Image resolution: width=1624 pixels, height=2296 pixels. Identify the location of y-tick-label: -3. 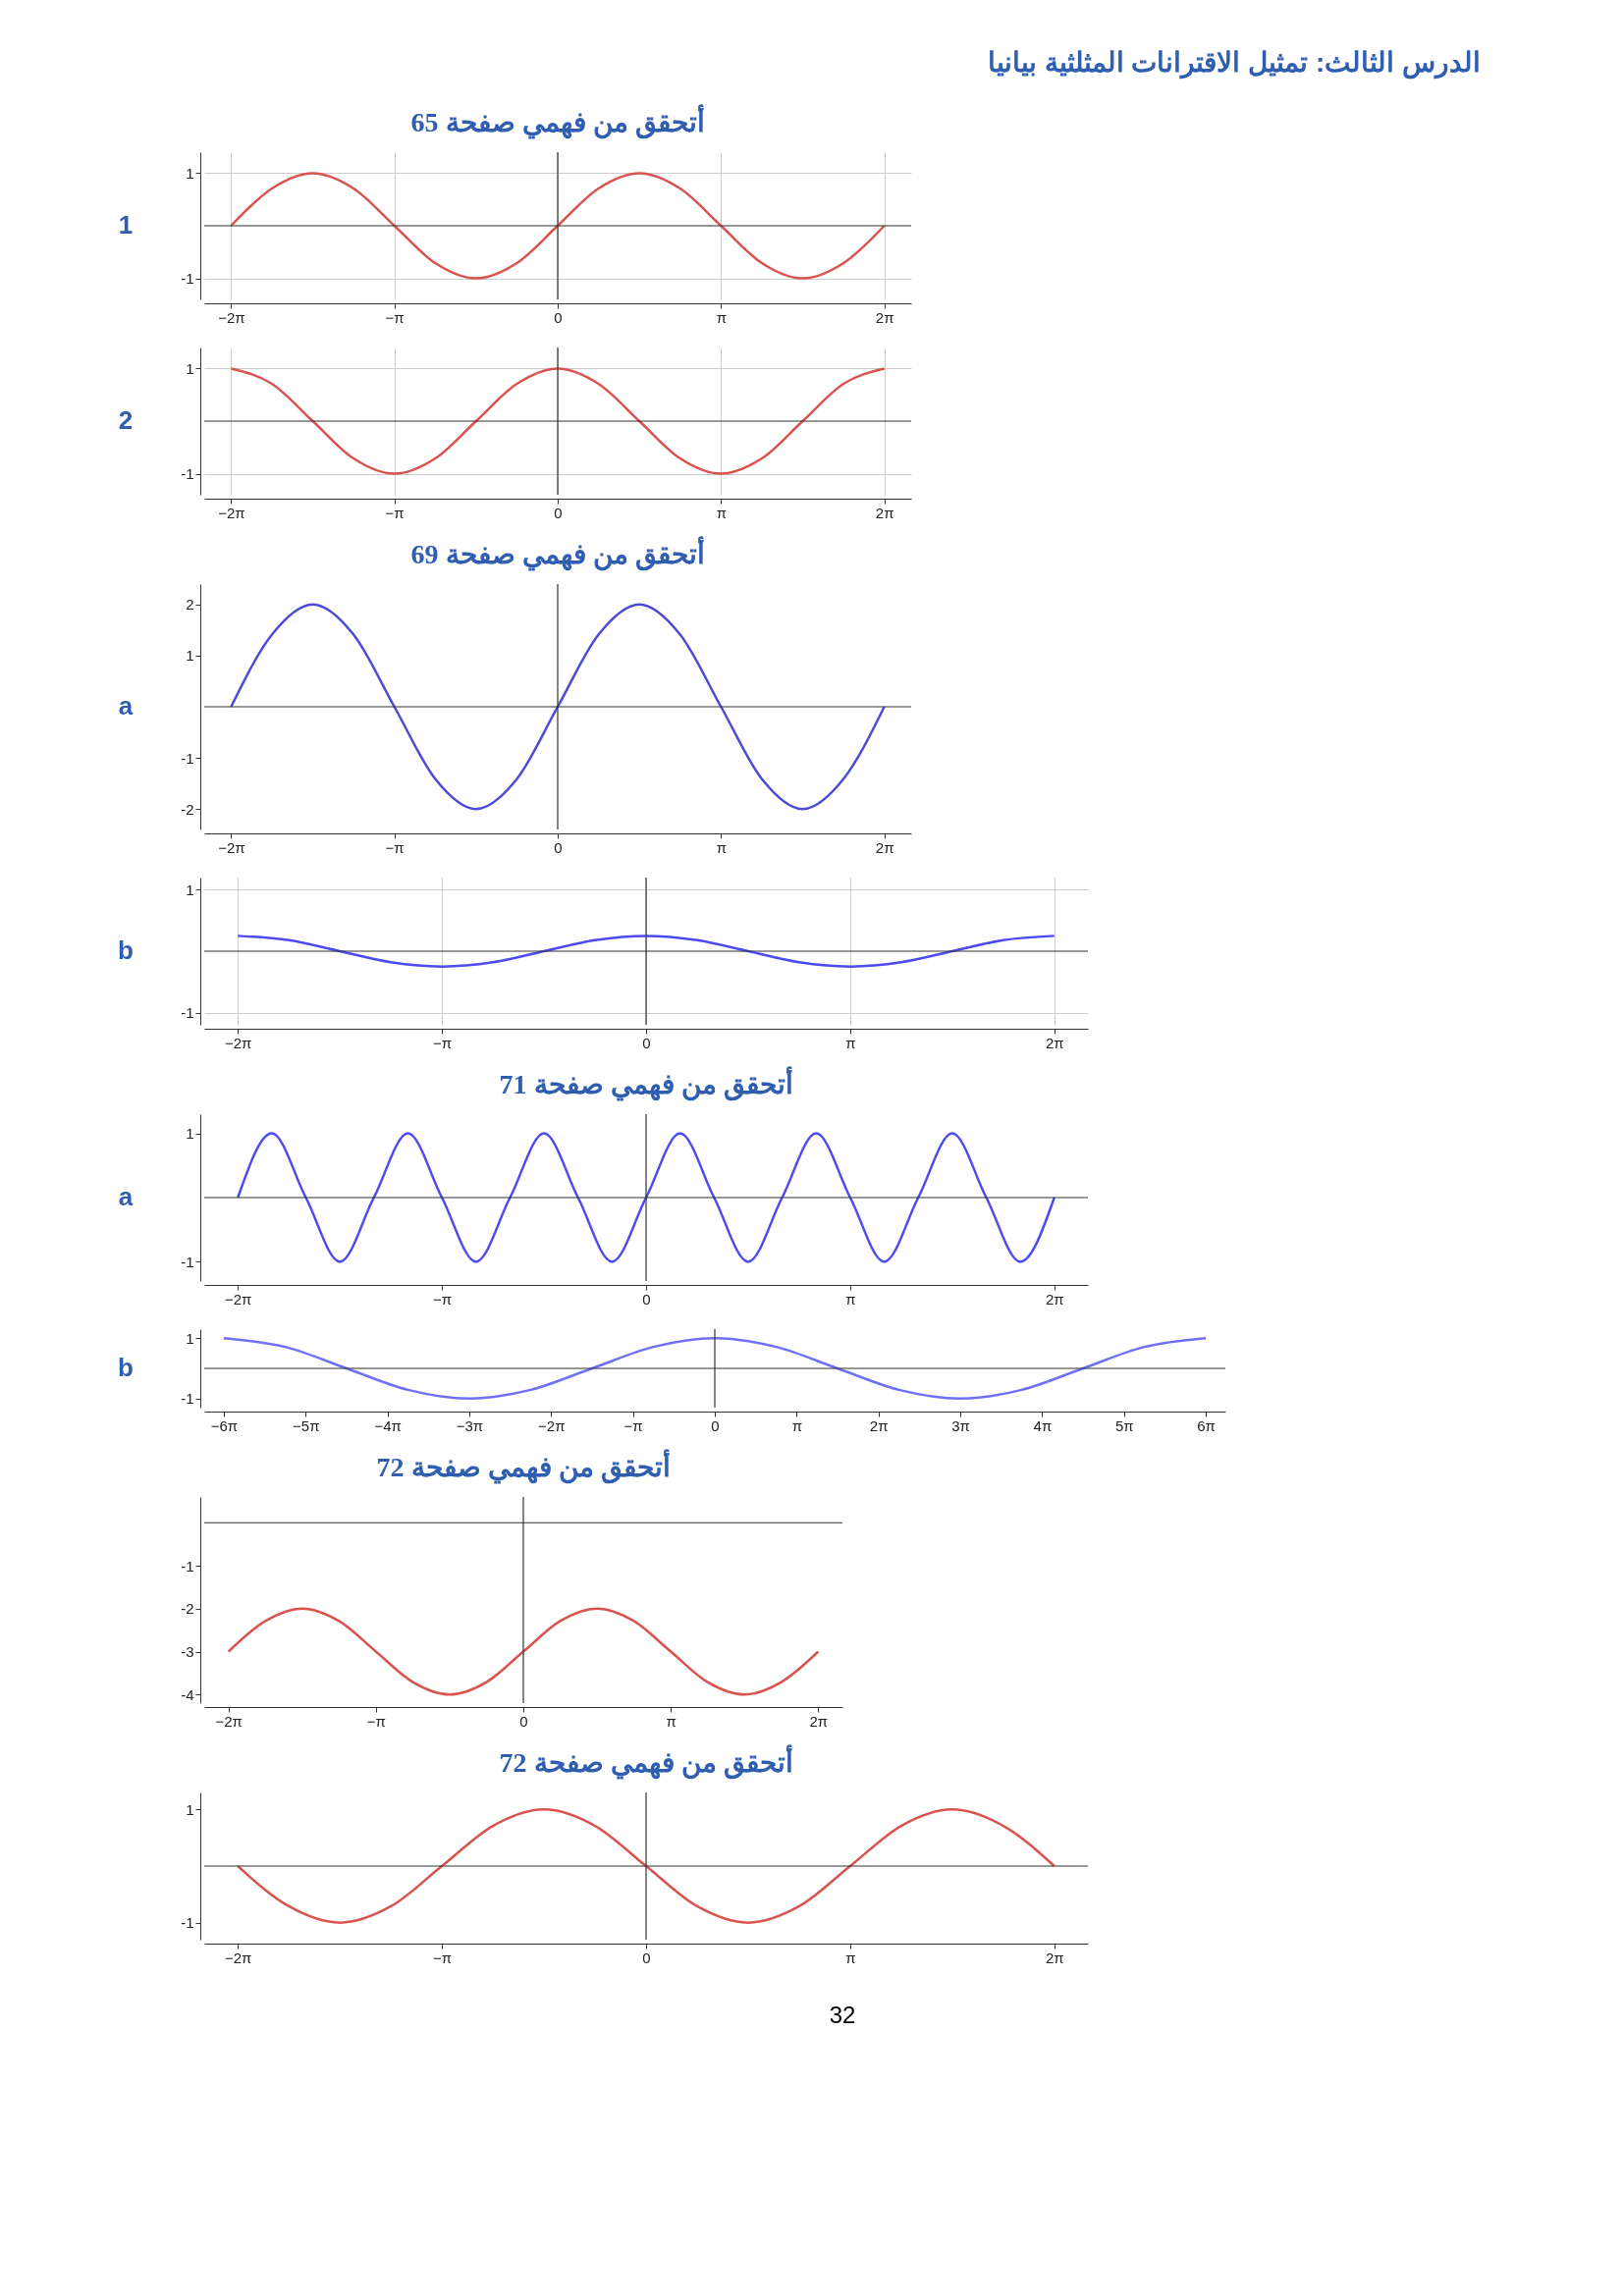
(187, 1651).